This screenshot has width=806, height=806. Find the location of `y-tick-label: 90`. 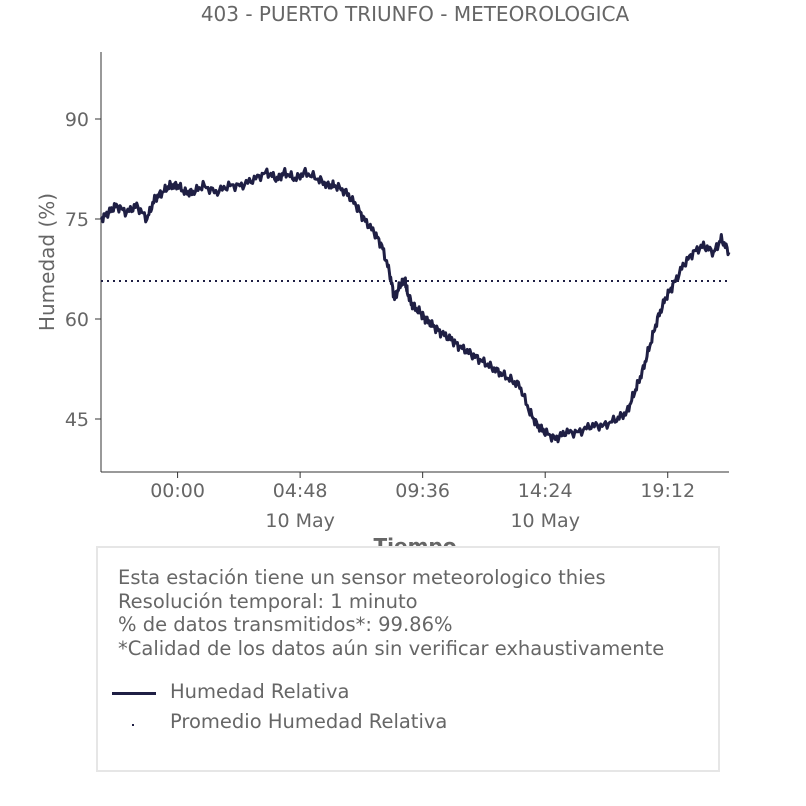

y-tick-label: 90 is located at coordinates (77, 120).